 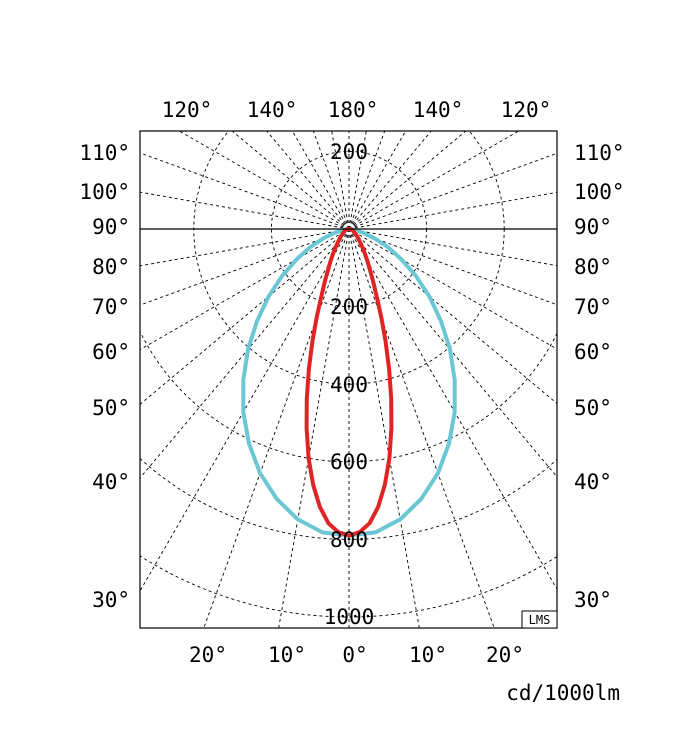 What do you see at coordinates (599, 192) in the screenshot?
I see `right-angle-label: 100°` at bounding box center [599, 192].